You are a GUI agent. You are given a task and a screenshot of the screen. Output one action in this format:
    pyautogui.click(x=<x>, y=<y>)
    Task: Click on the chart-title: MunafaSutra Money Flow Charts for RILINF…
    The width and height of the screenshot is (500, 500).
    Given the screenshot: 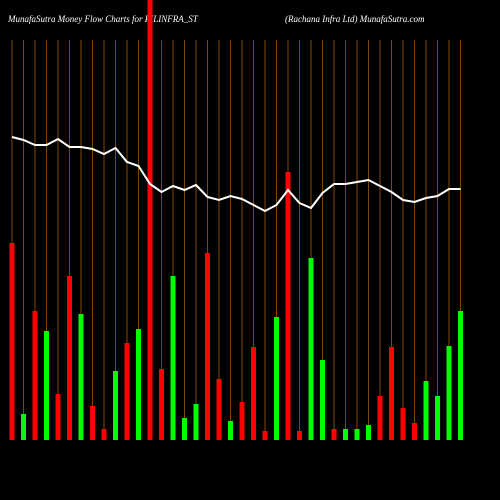 What is the action you would take?
    pyautogui.click(x=103, y=19)
    